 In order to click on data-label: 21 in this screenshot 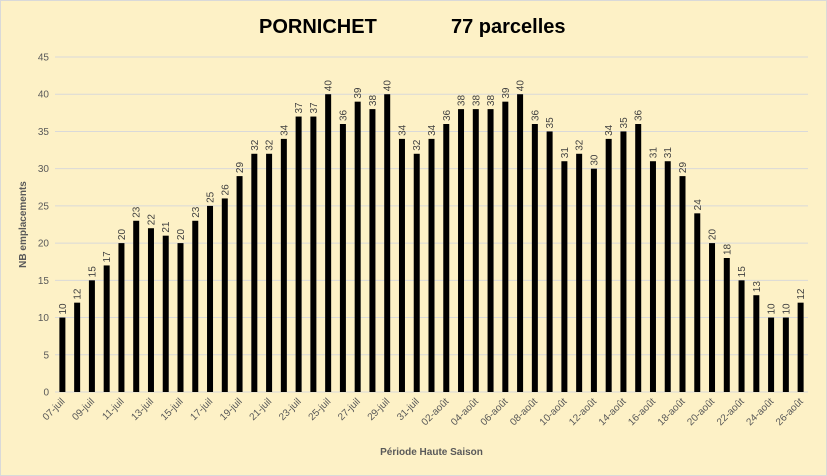, I will do `click(166, 227)`.